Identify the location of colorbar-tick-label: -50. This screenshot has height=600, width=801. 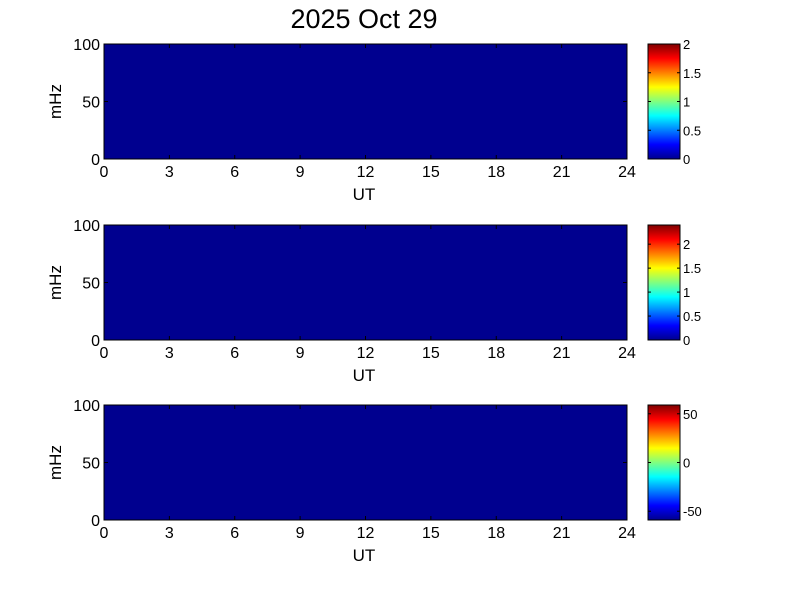
(692, 511).